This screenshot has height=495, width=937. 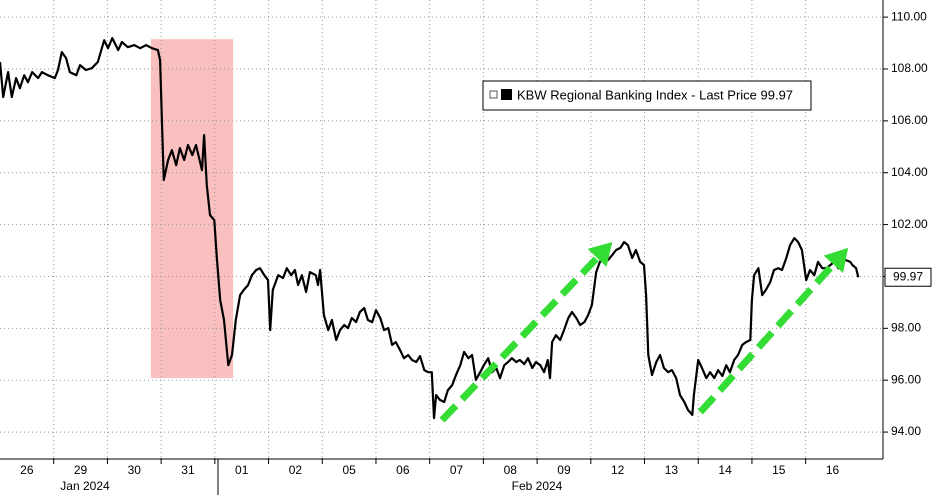 I want to click on legend-swatch, so click(x=506, y=94).